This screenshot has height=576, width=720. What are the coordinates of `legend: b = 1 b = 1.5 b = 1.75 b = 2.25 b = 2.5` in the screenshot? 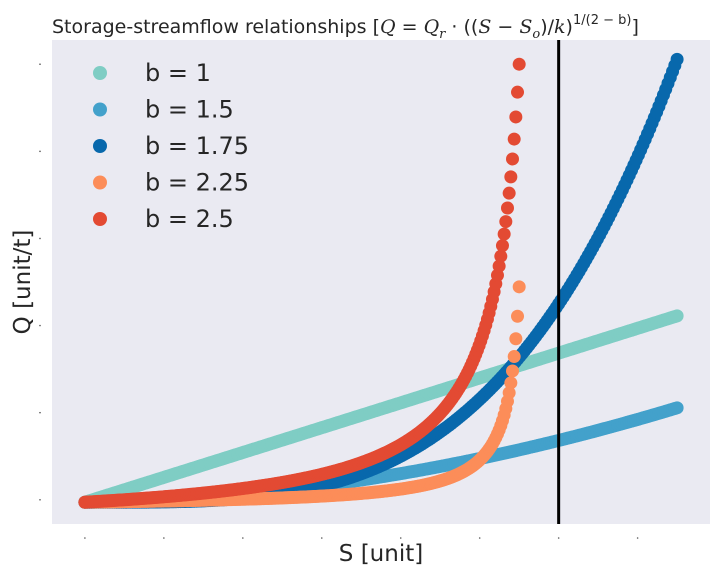 It's located at (171, 146).